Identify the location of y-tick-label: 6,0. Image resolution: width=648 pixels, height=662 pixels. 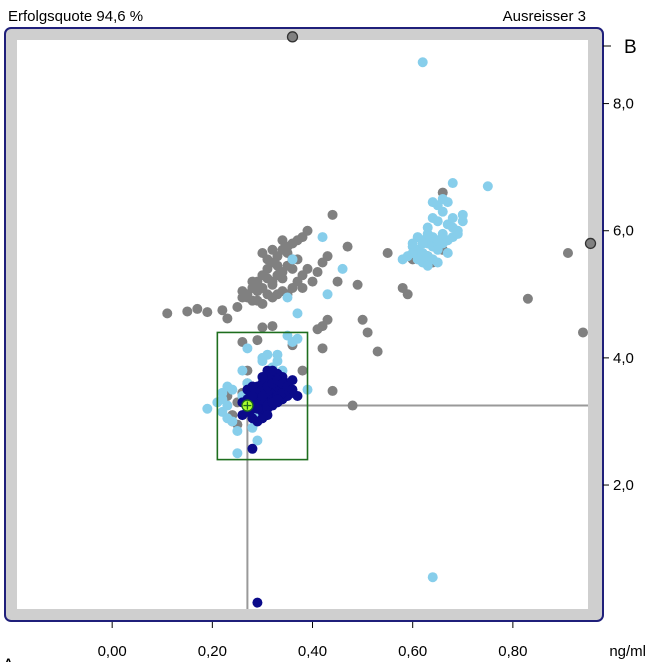
(623, 231).